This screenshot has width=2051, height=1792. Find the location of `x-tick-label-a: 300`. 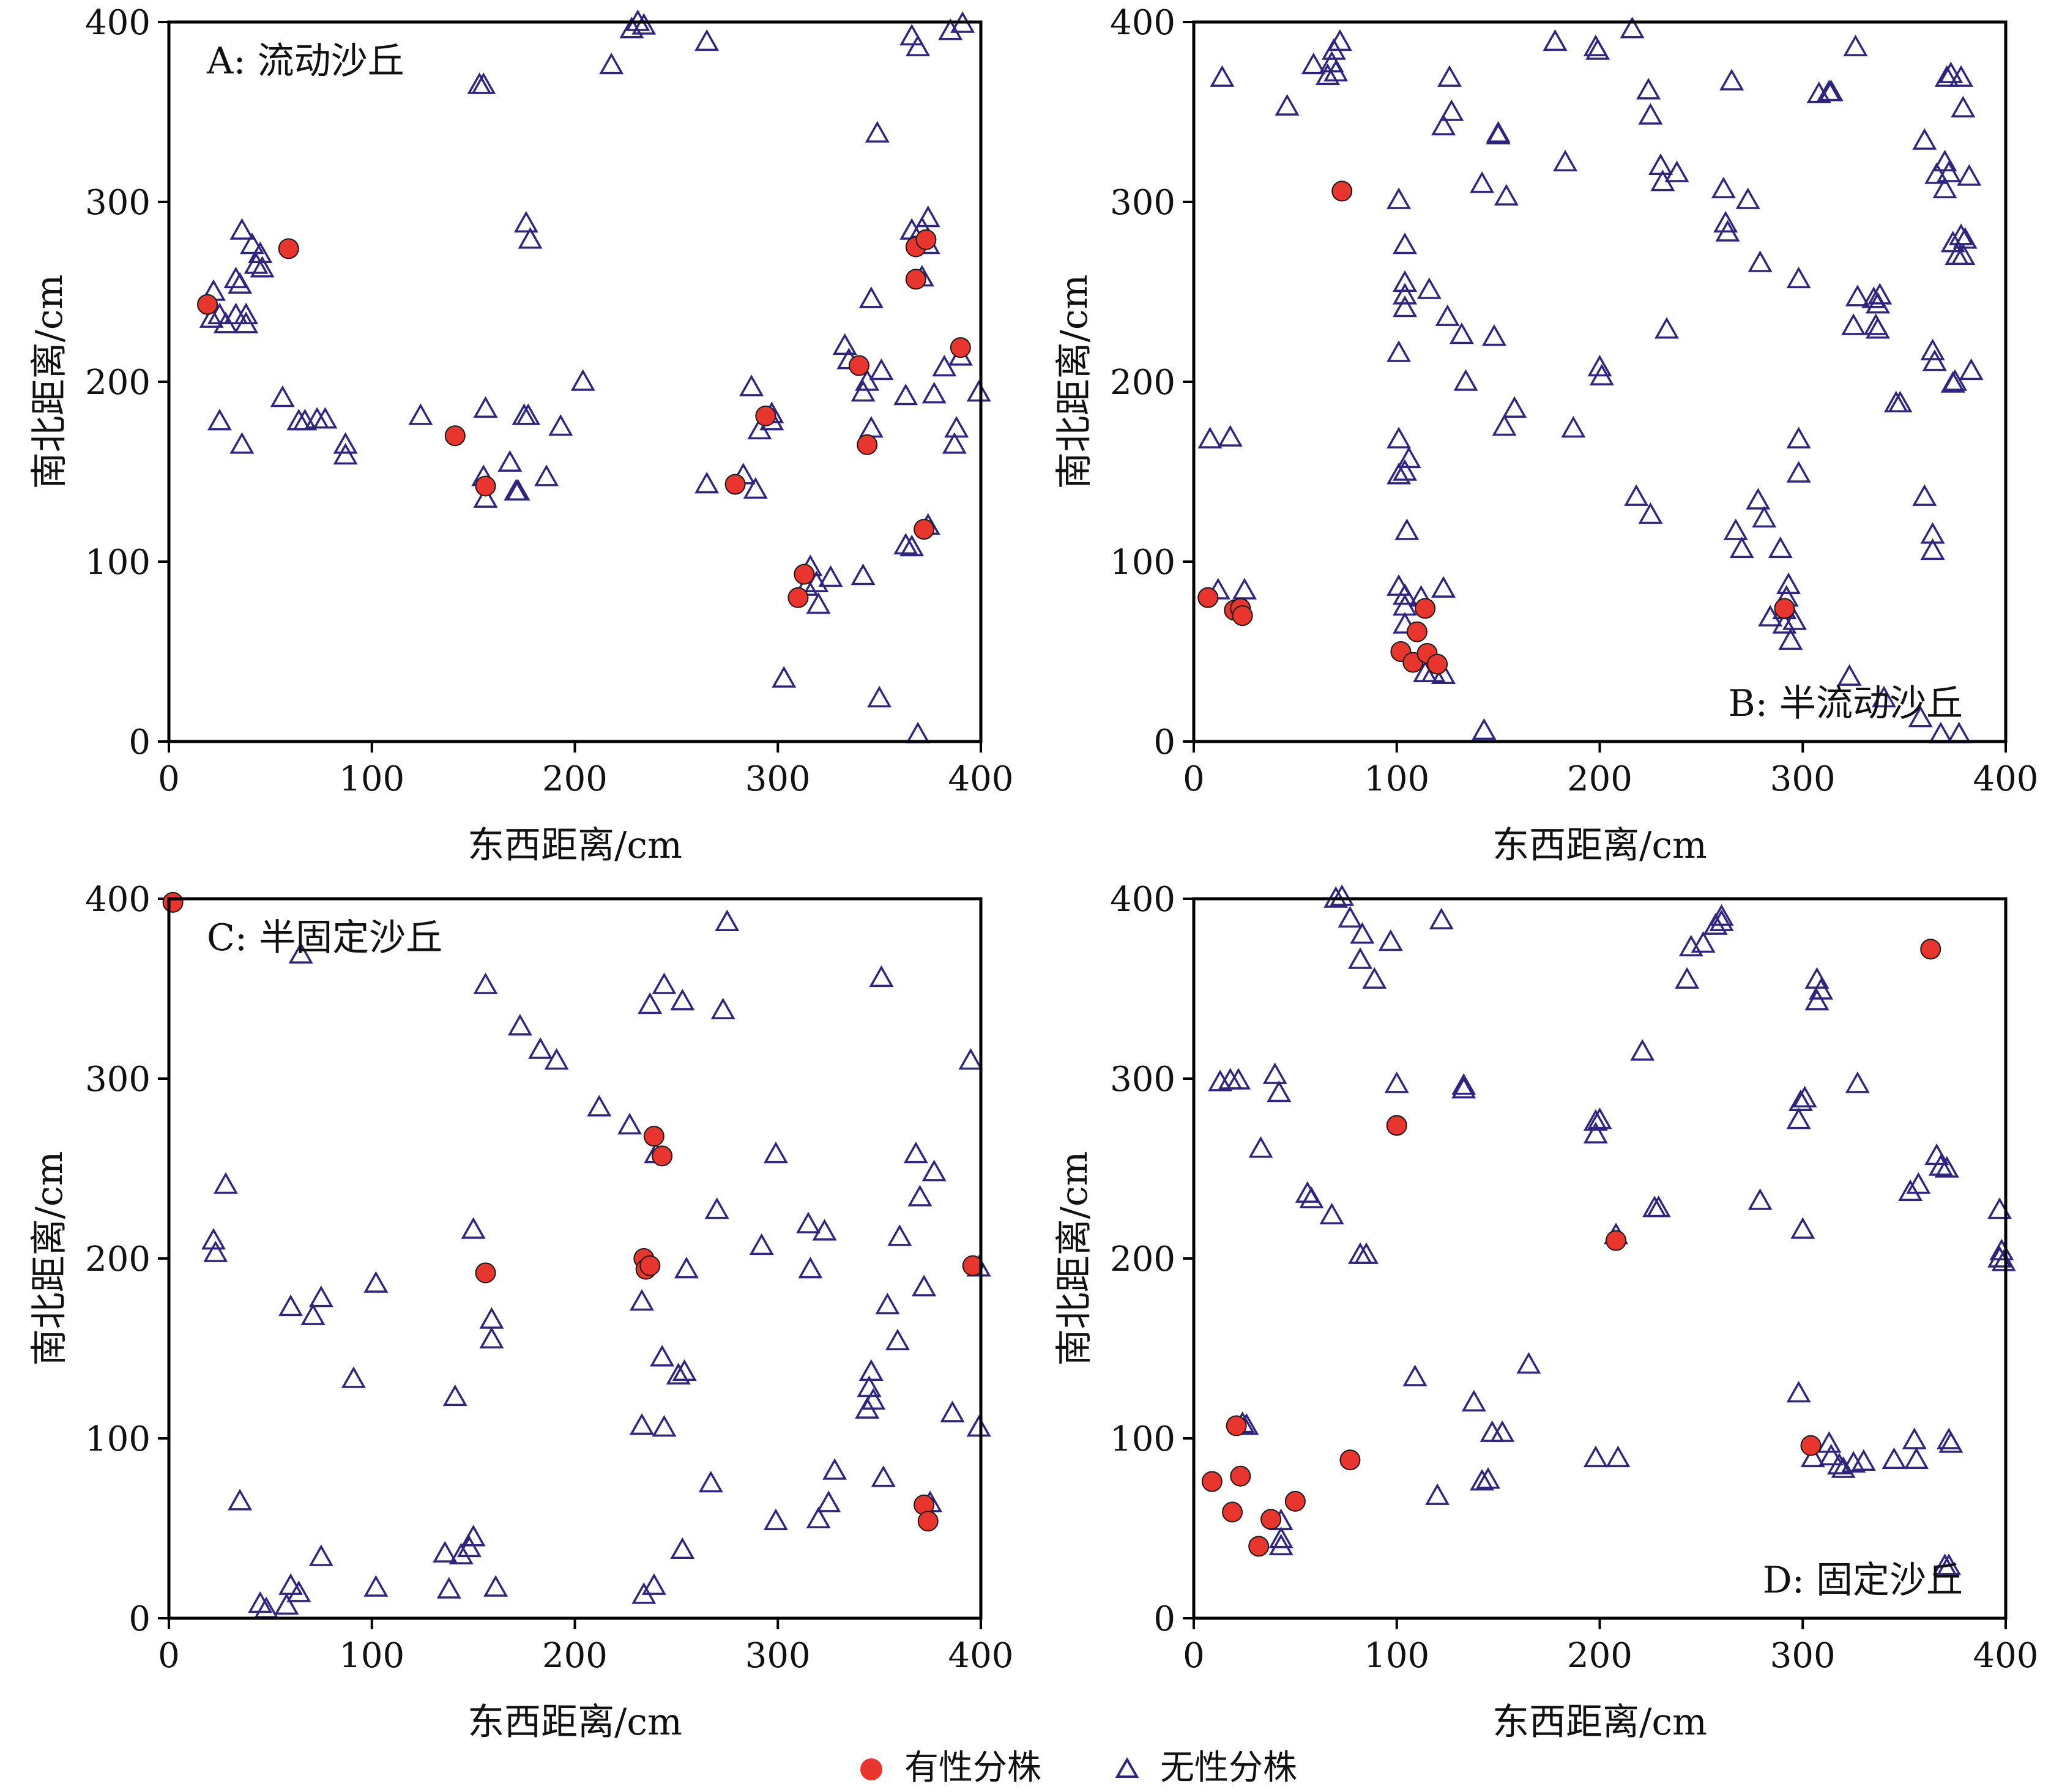

x-tick-label-a: 300 is located at coordinates (778, 779).